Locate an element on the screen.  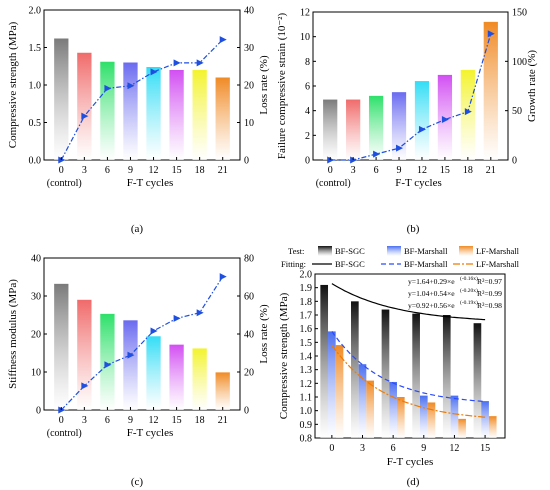
fit-equation: y=0.92+0.56×e (-0.19x) R²=0.98 is located at coordinates (455, 304).